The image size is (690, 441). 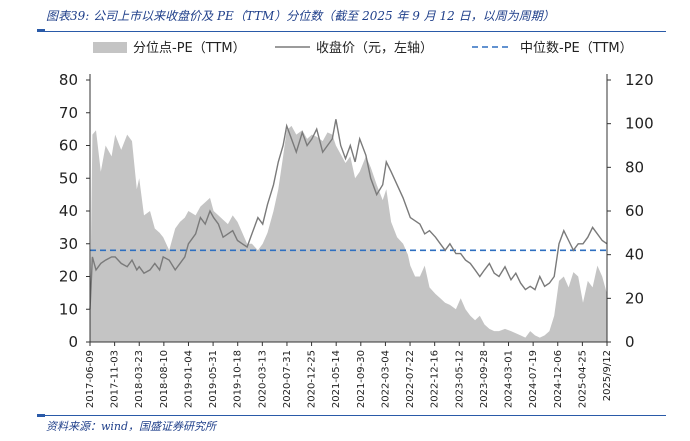 What do you see at coordinates (576, 48) in the screenshot?
I see `legend-label-pe-median: 中位数-PE（TTM）` at bounding box center [576, 48].